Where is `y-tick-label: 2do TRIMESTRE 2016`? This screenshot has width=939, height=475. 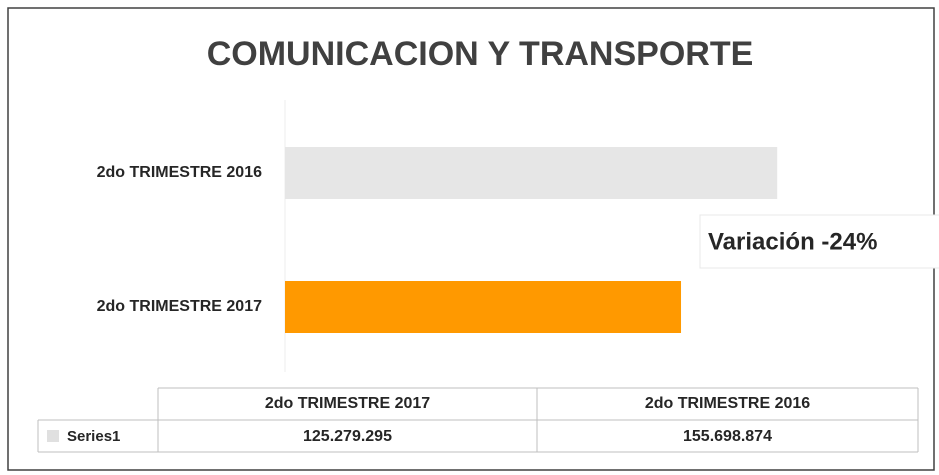 y-tick-label: 2do TRIMESTRE 2016 is located at coordinates (179, 172).